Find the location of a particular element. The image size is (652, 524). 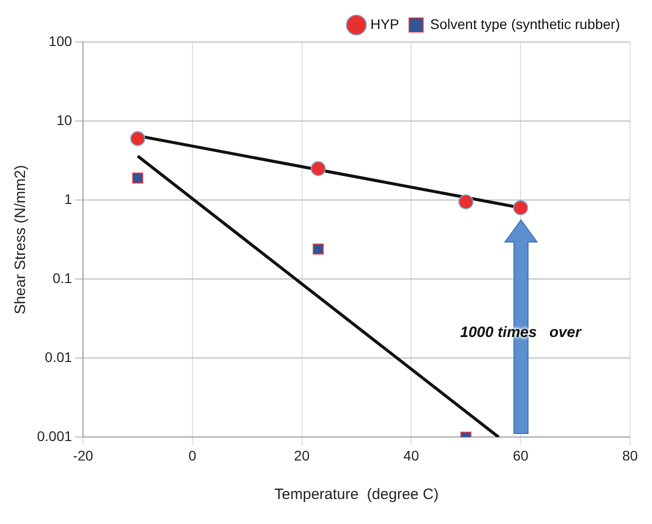

x-tick-label: -20 is located at coordinates (83, 455).